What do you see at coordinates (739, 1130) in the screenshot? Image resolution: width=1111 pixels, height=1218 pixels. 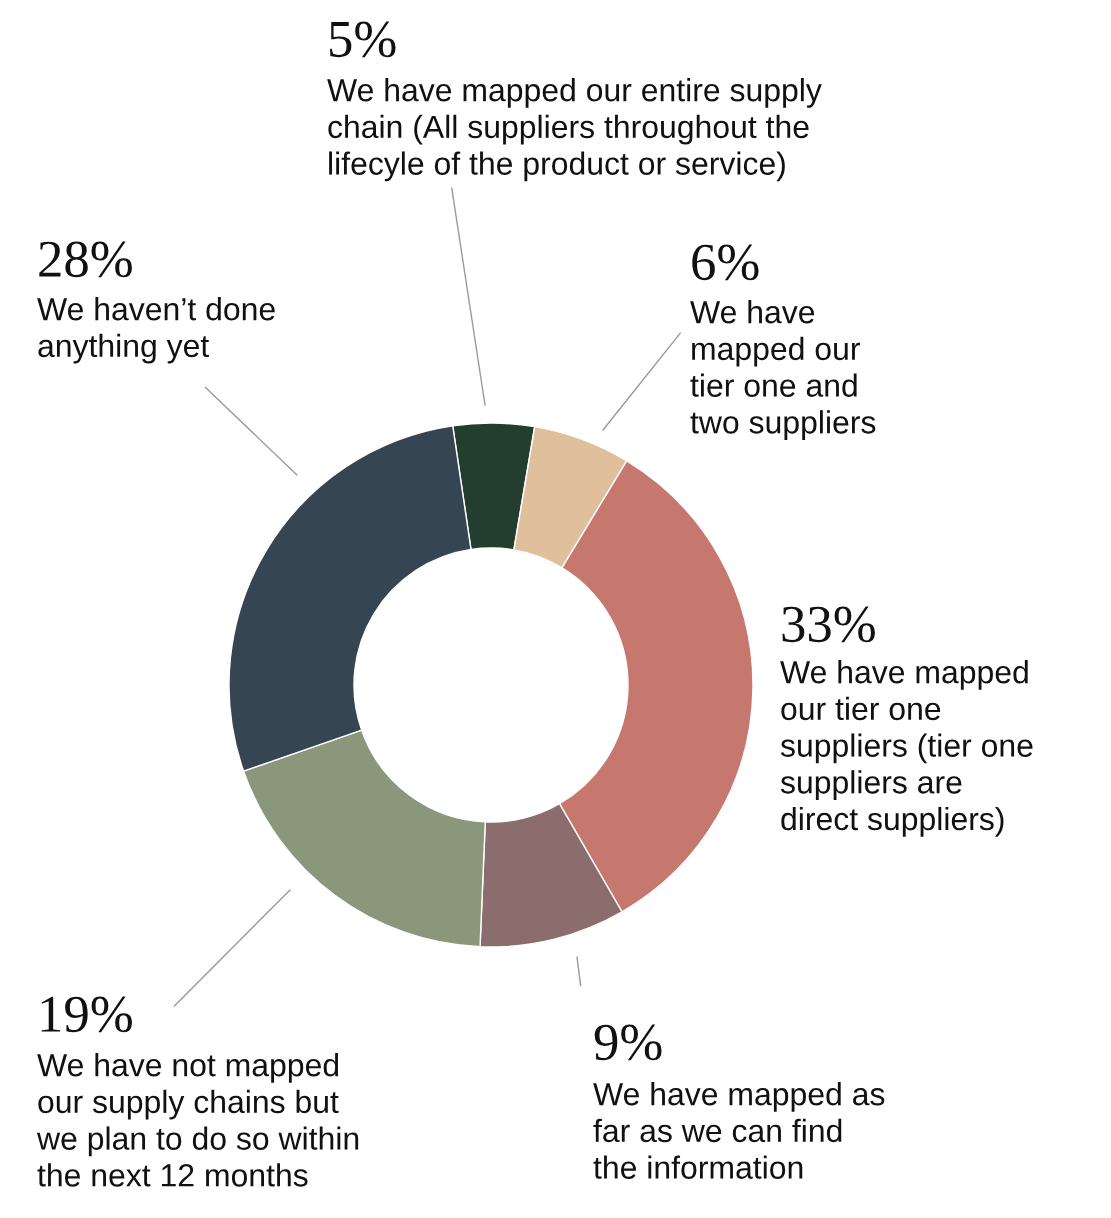 I see `slice-label: We have mapped as far as we can find the information` at bounding box center [739, 1130].